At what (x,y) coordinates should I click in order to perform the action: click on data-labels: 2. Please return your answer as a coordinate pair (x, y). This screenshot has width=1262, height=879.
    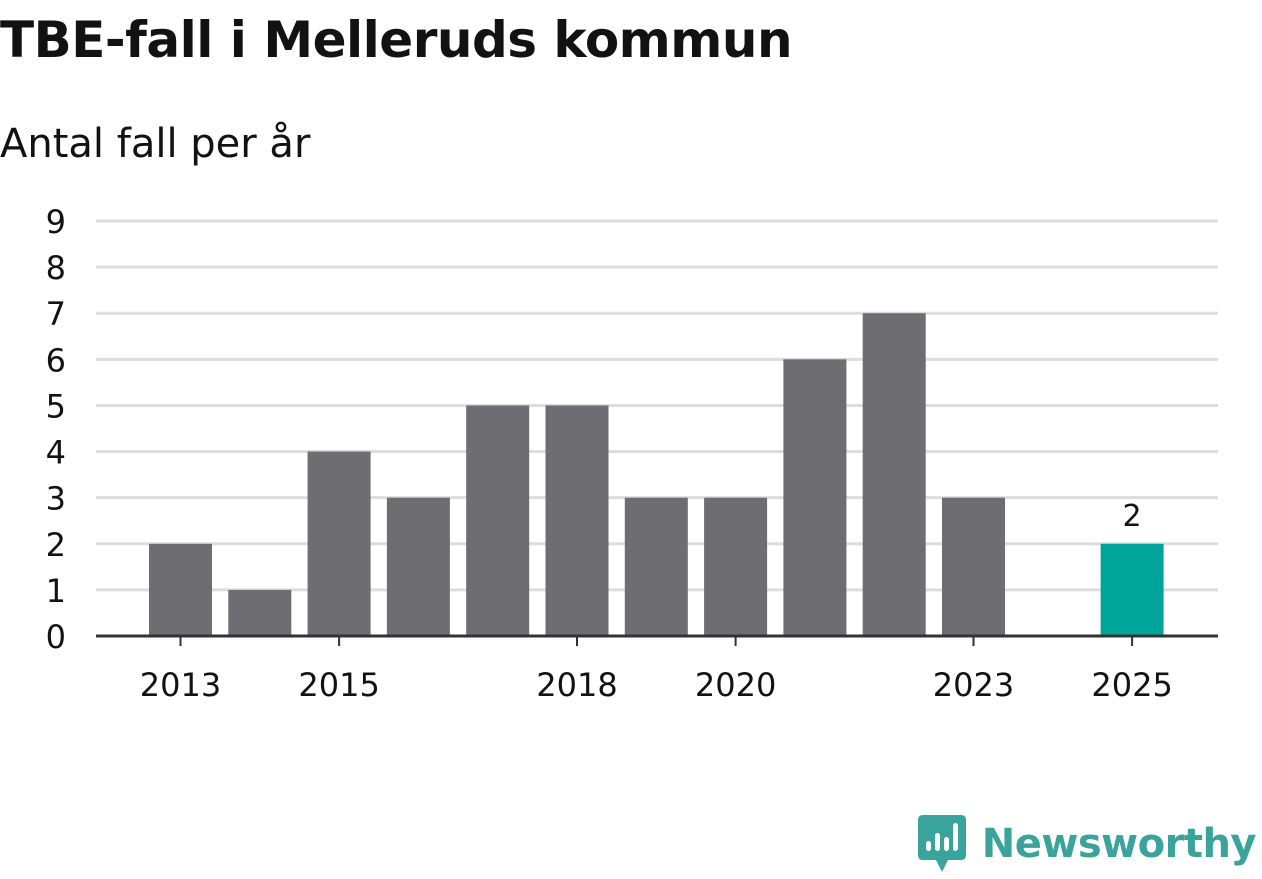
    Looking at the image, I should click on (1132, 516).